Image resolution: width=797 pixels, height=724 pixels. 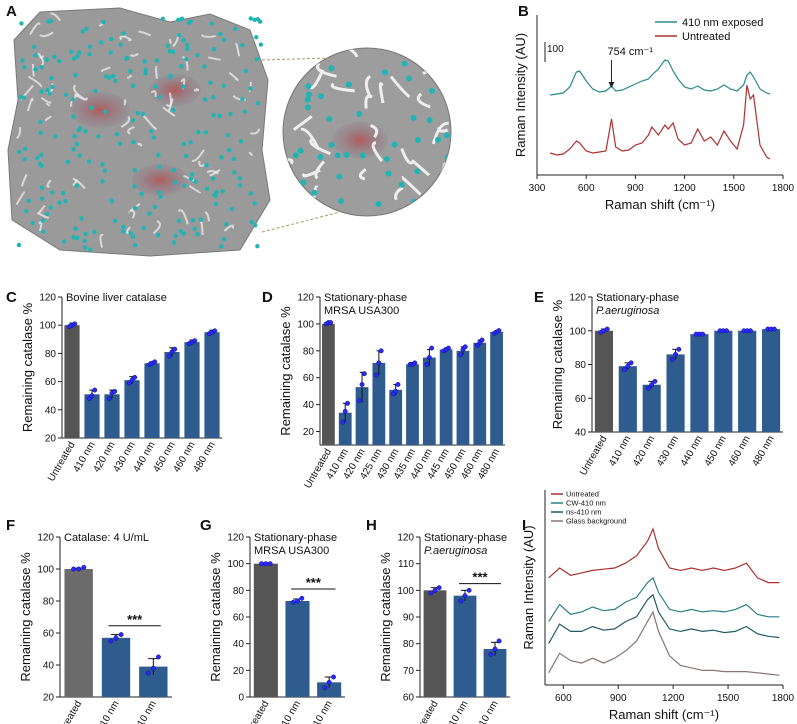 What do you see at coordinates (10, 525) in the screenshot?
I see `panel-label: F` at bounding box center [10, 525].